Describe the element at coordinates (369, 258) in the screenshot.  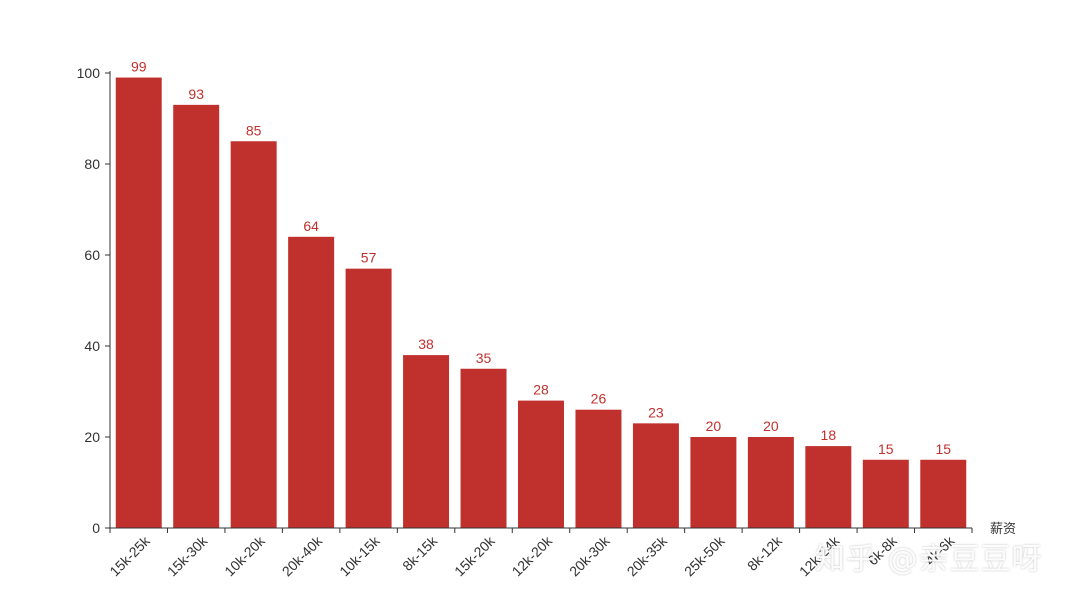
I see `data-label: 57` at that location.